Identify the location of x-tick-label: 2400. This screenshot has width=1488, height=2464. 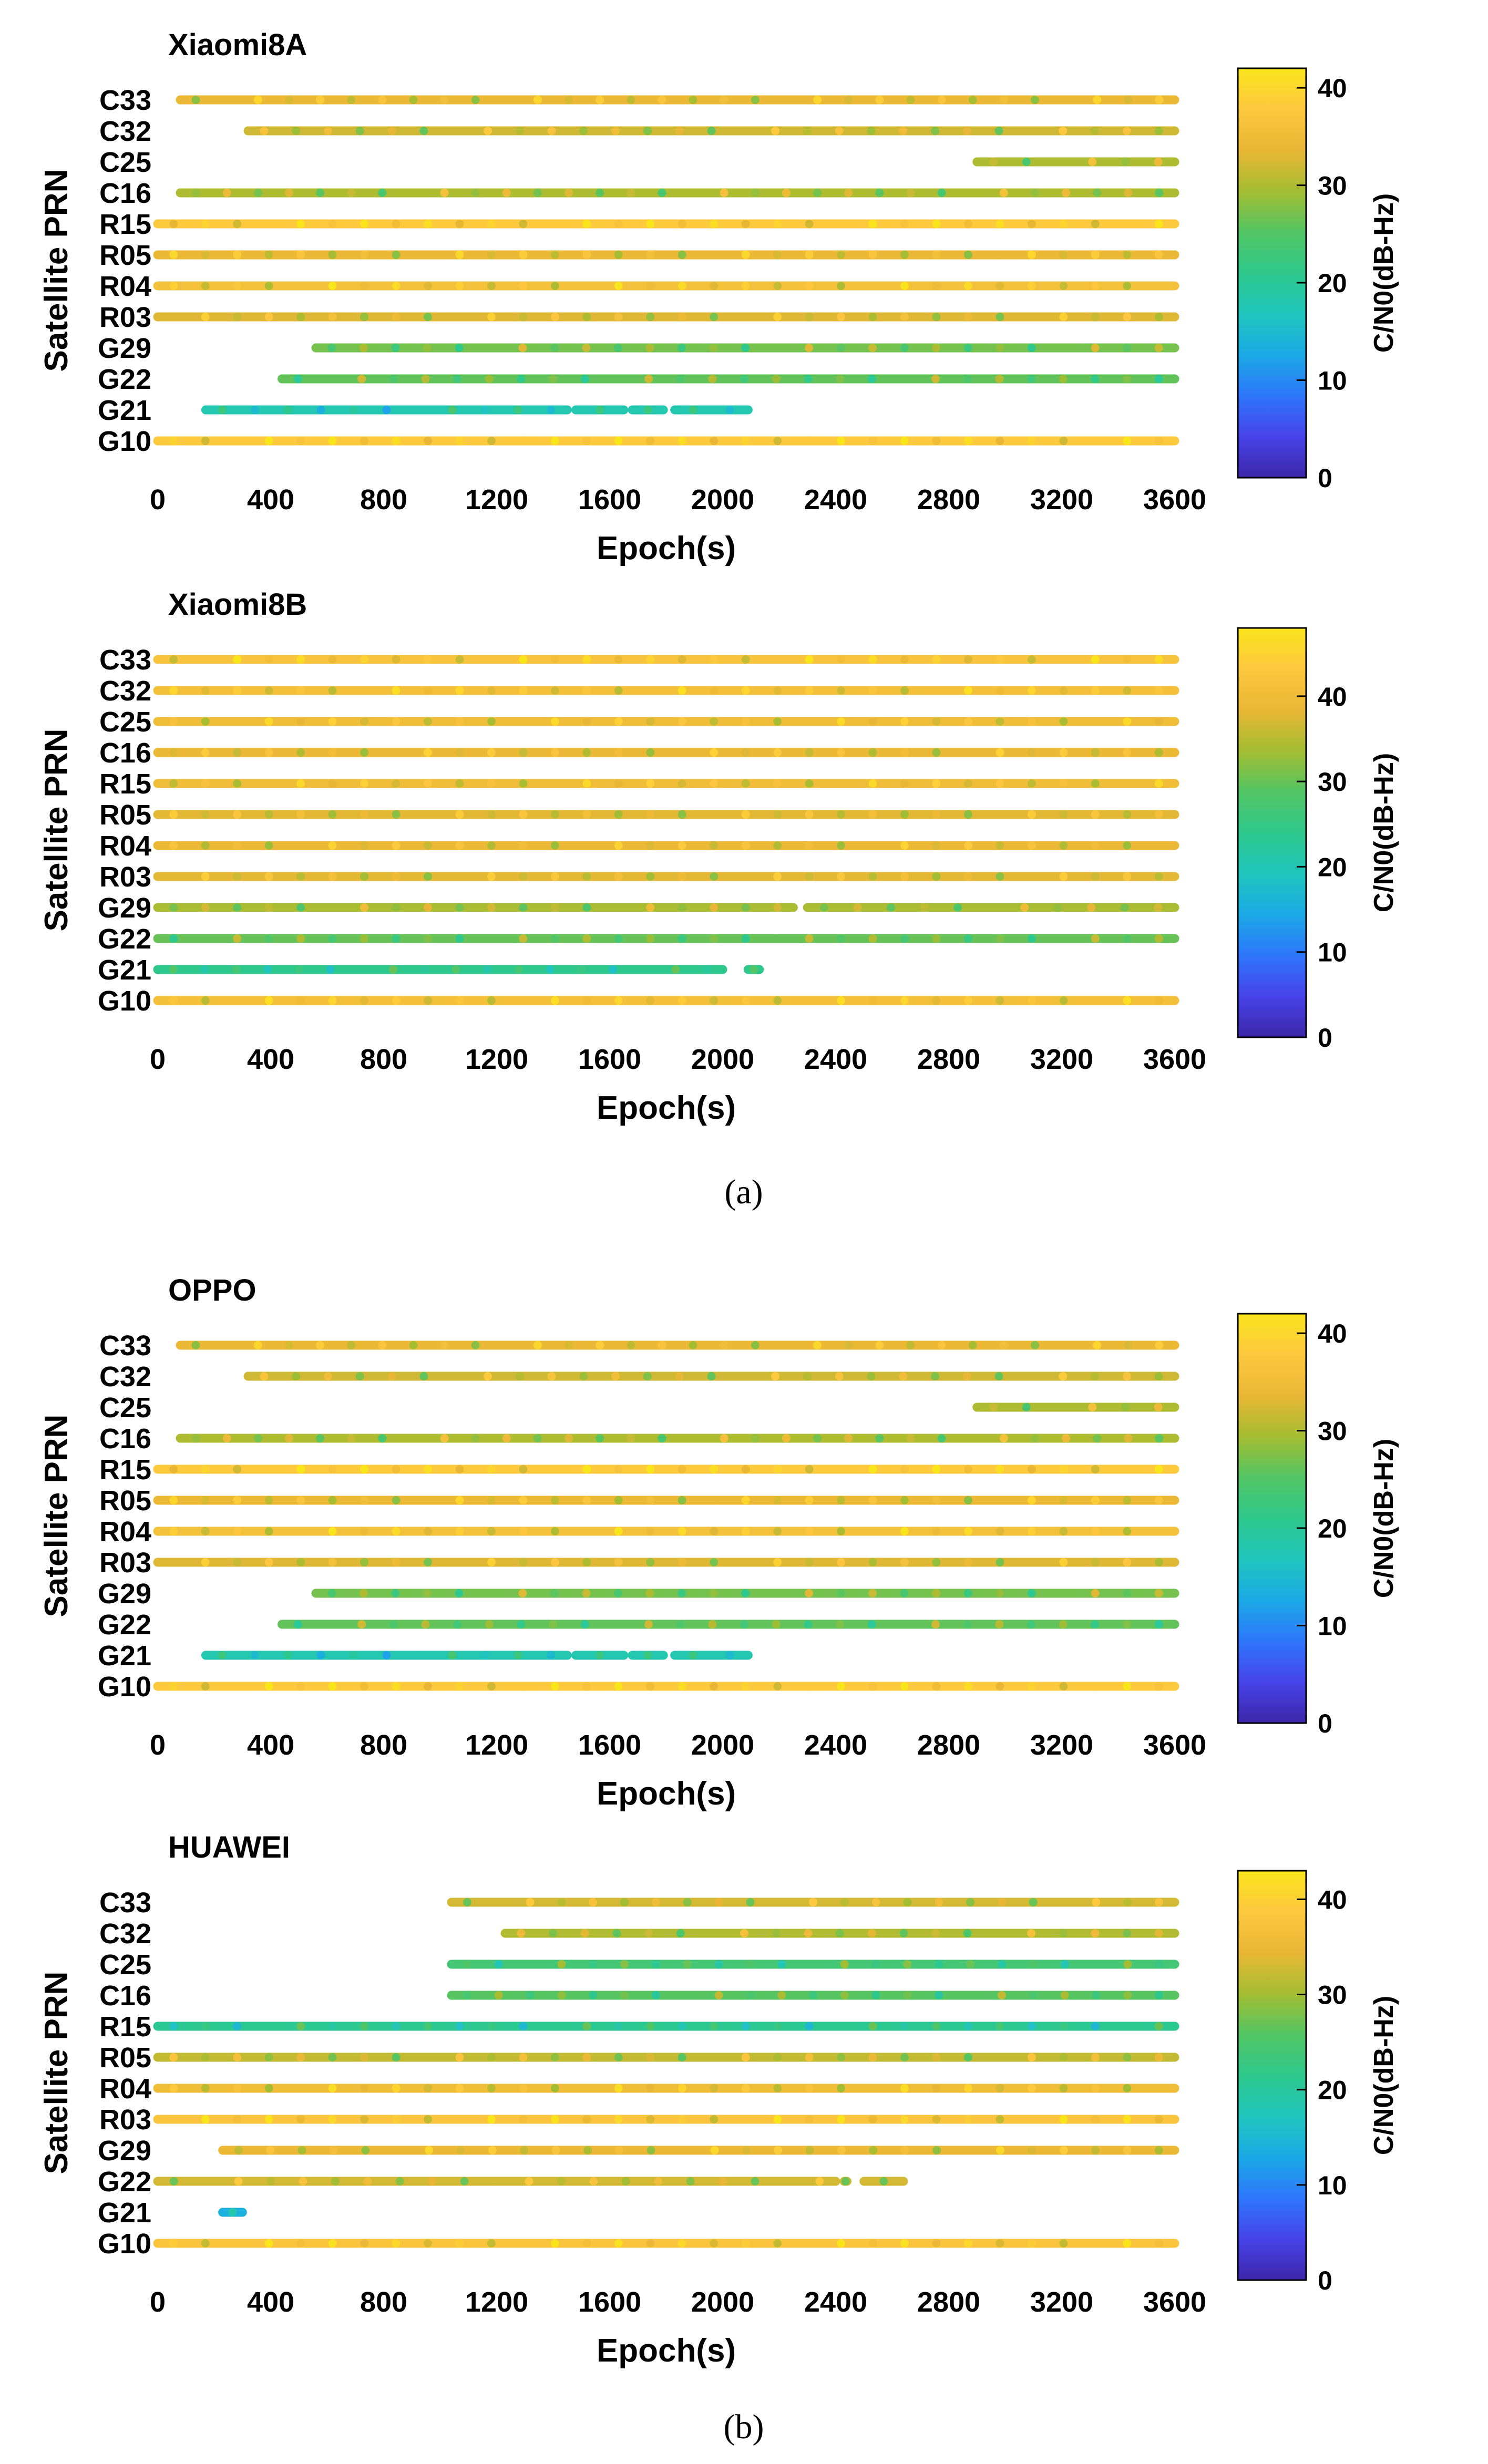
(835, 500).